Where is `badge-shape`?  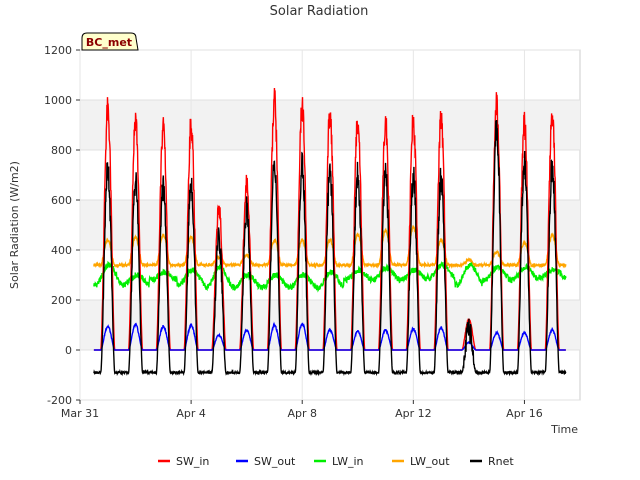 badge-shape is located at coordinates (110, 41).